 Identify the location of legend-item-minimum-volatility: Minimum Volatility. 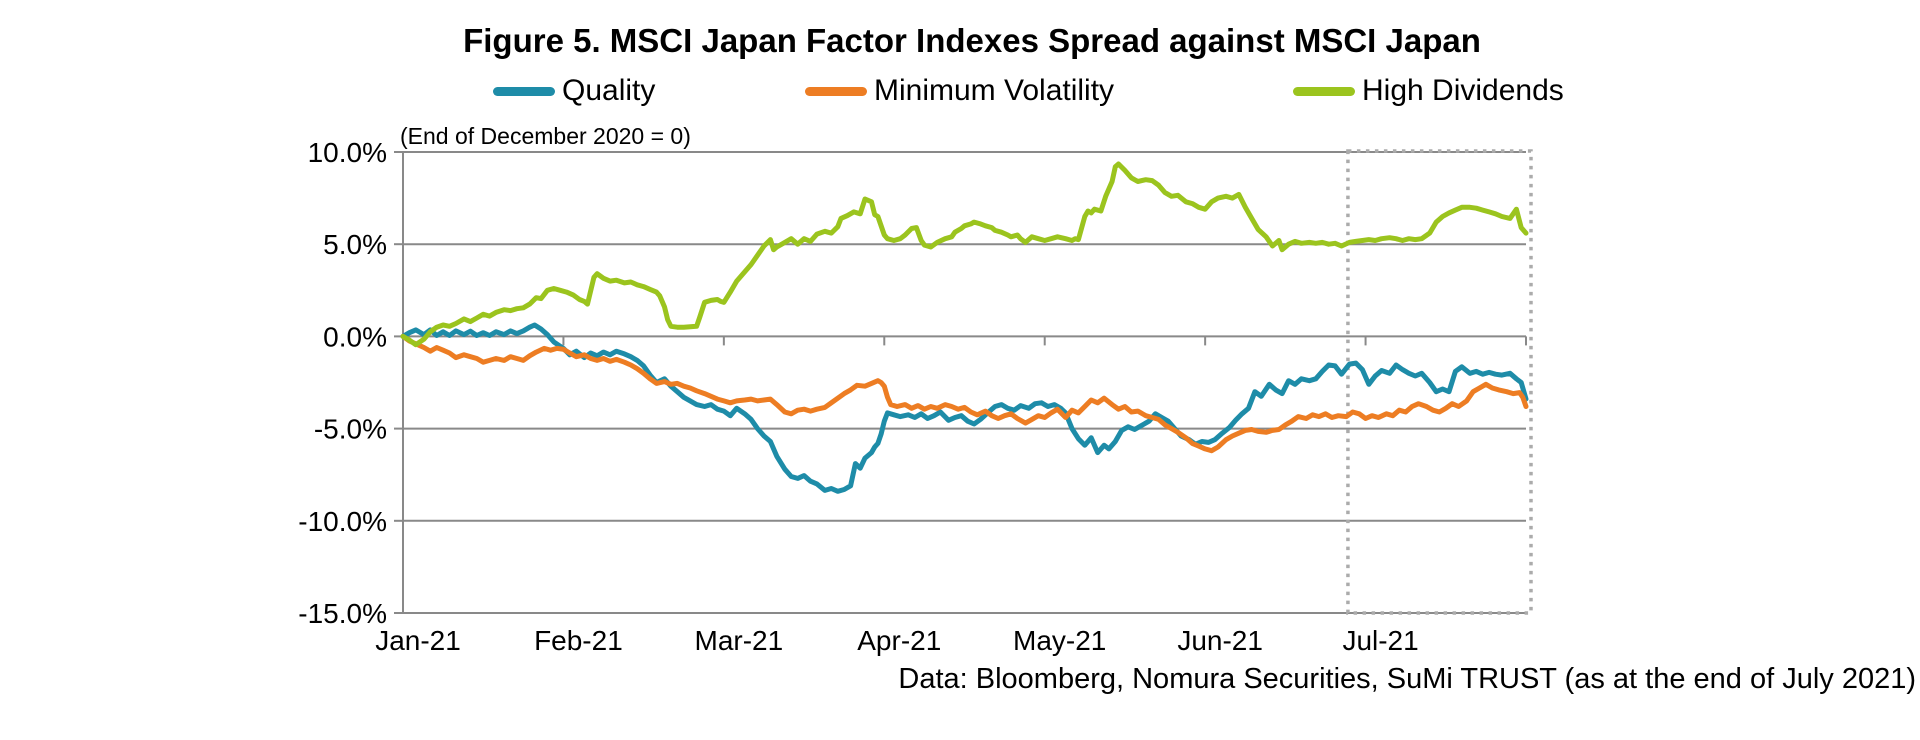
(959, 91).